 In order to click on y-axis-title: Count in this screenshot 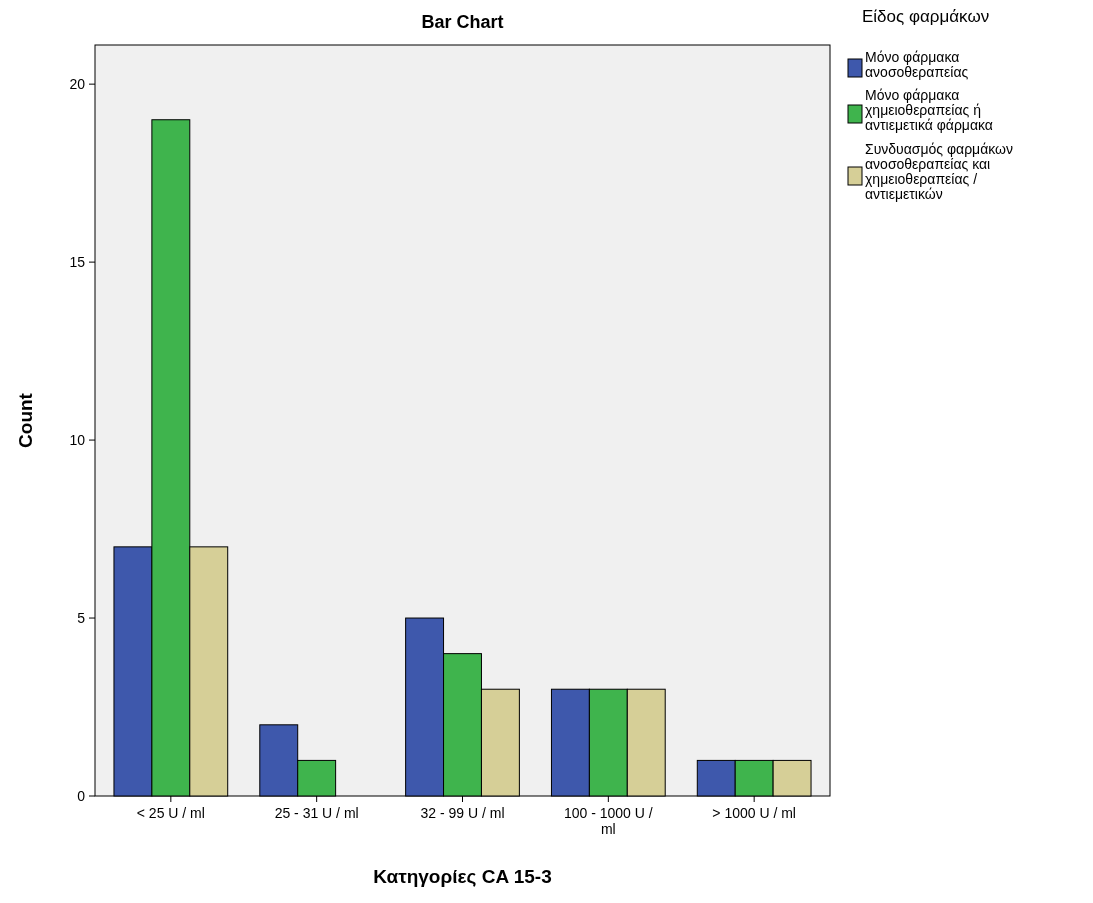, I will do `click(25, 420)`.